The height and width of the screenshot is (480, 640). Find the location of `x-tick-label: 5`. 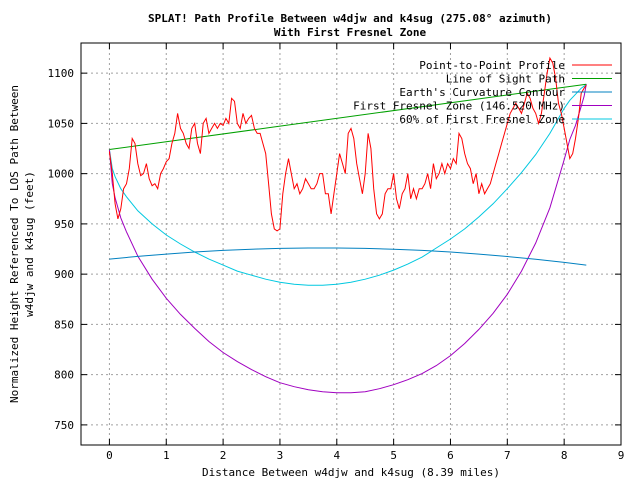

x-tick-label: 5 is located at coordinates (393, 455).